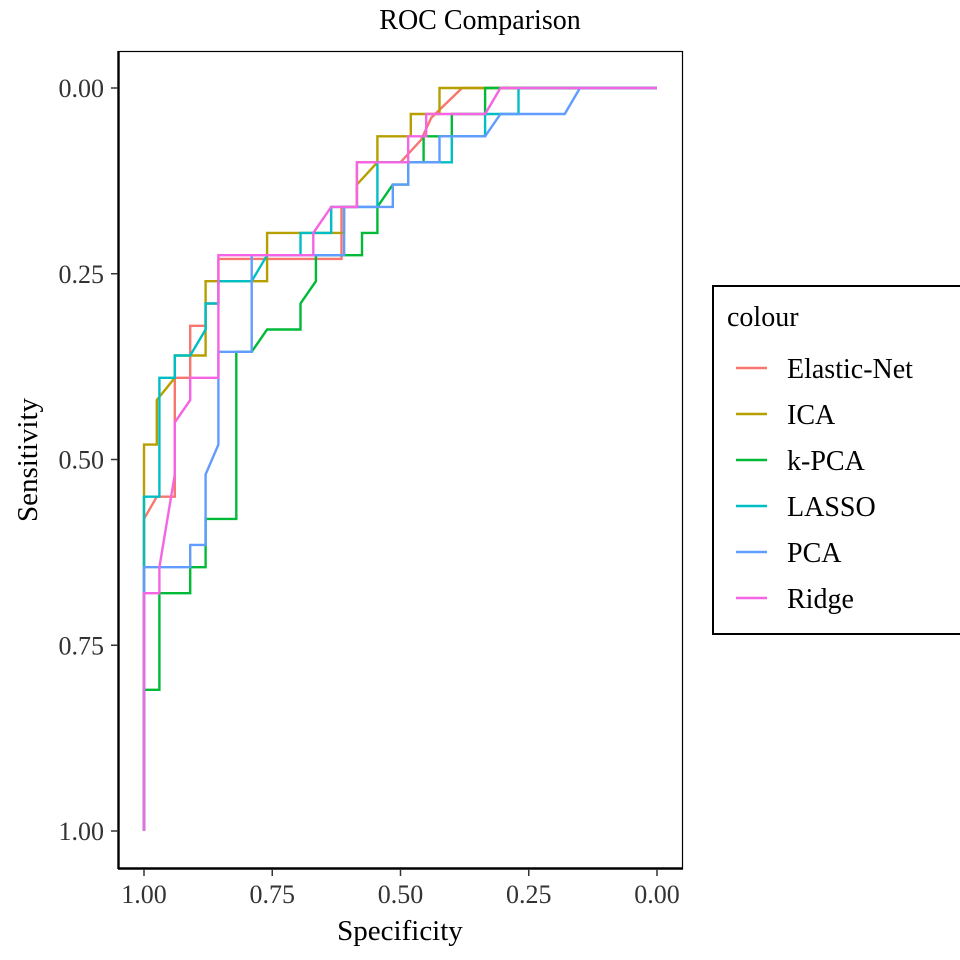 The image size is (960, 960). I want to click on legend-item-ridge: Ridge, so click(795, 599).